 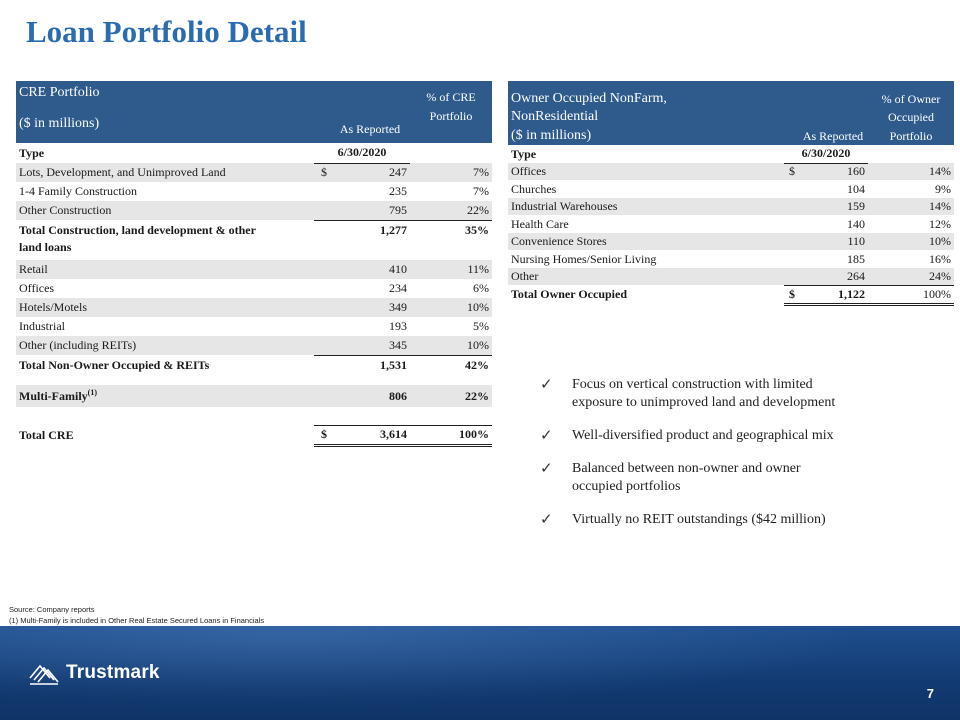 What do you see at coordinates (370, 128) in the screenshot?
I see `cre-header-reported: As Reported` at bounding box center [370, 128].